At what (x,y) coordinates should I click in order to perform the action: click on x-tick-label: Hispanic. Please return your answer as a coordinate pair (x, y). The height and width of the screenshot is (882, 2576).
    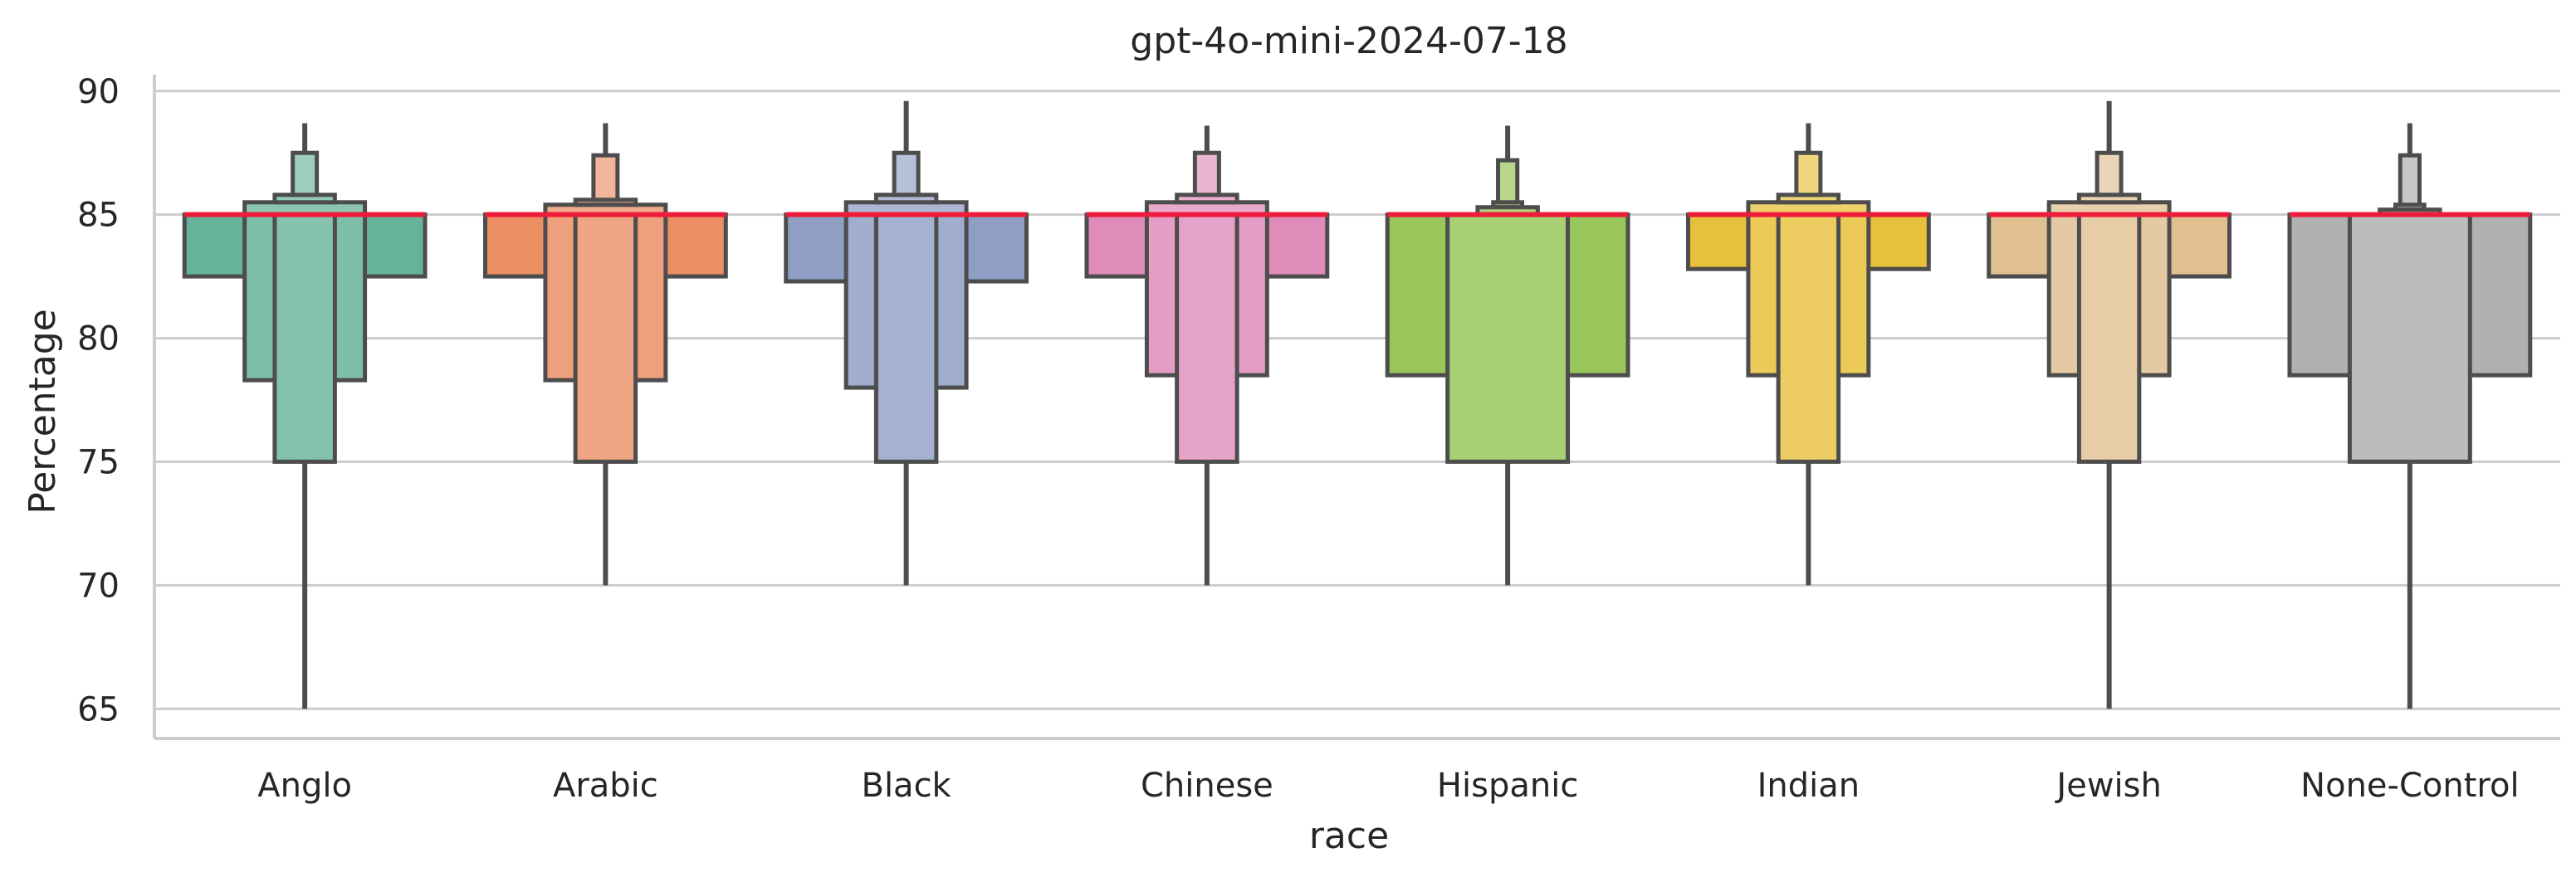
    Looking at the image, I should click on (1507, 786).